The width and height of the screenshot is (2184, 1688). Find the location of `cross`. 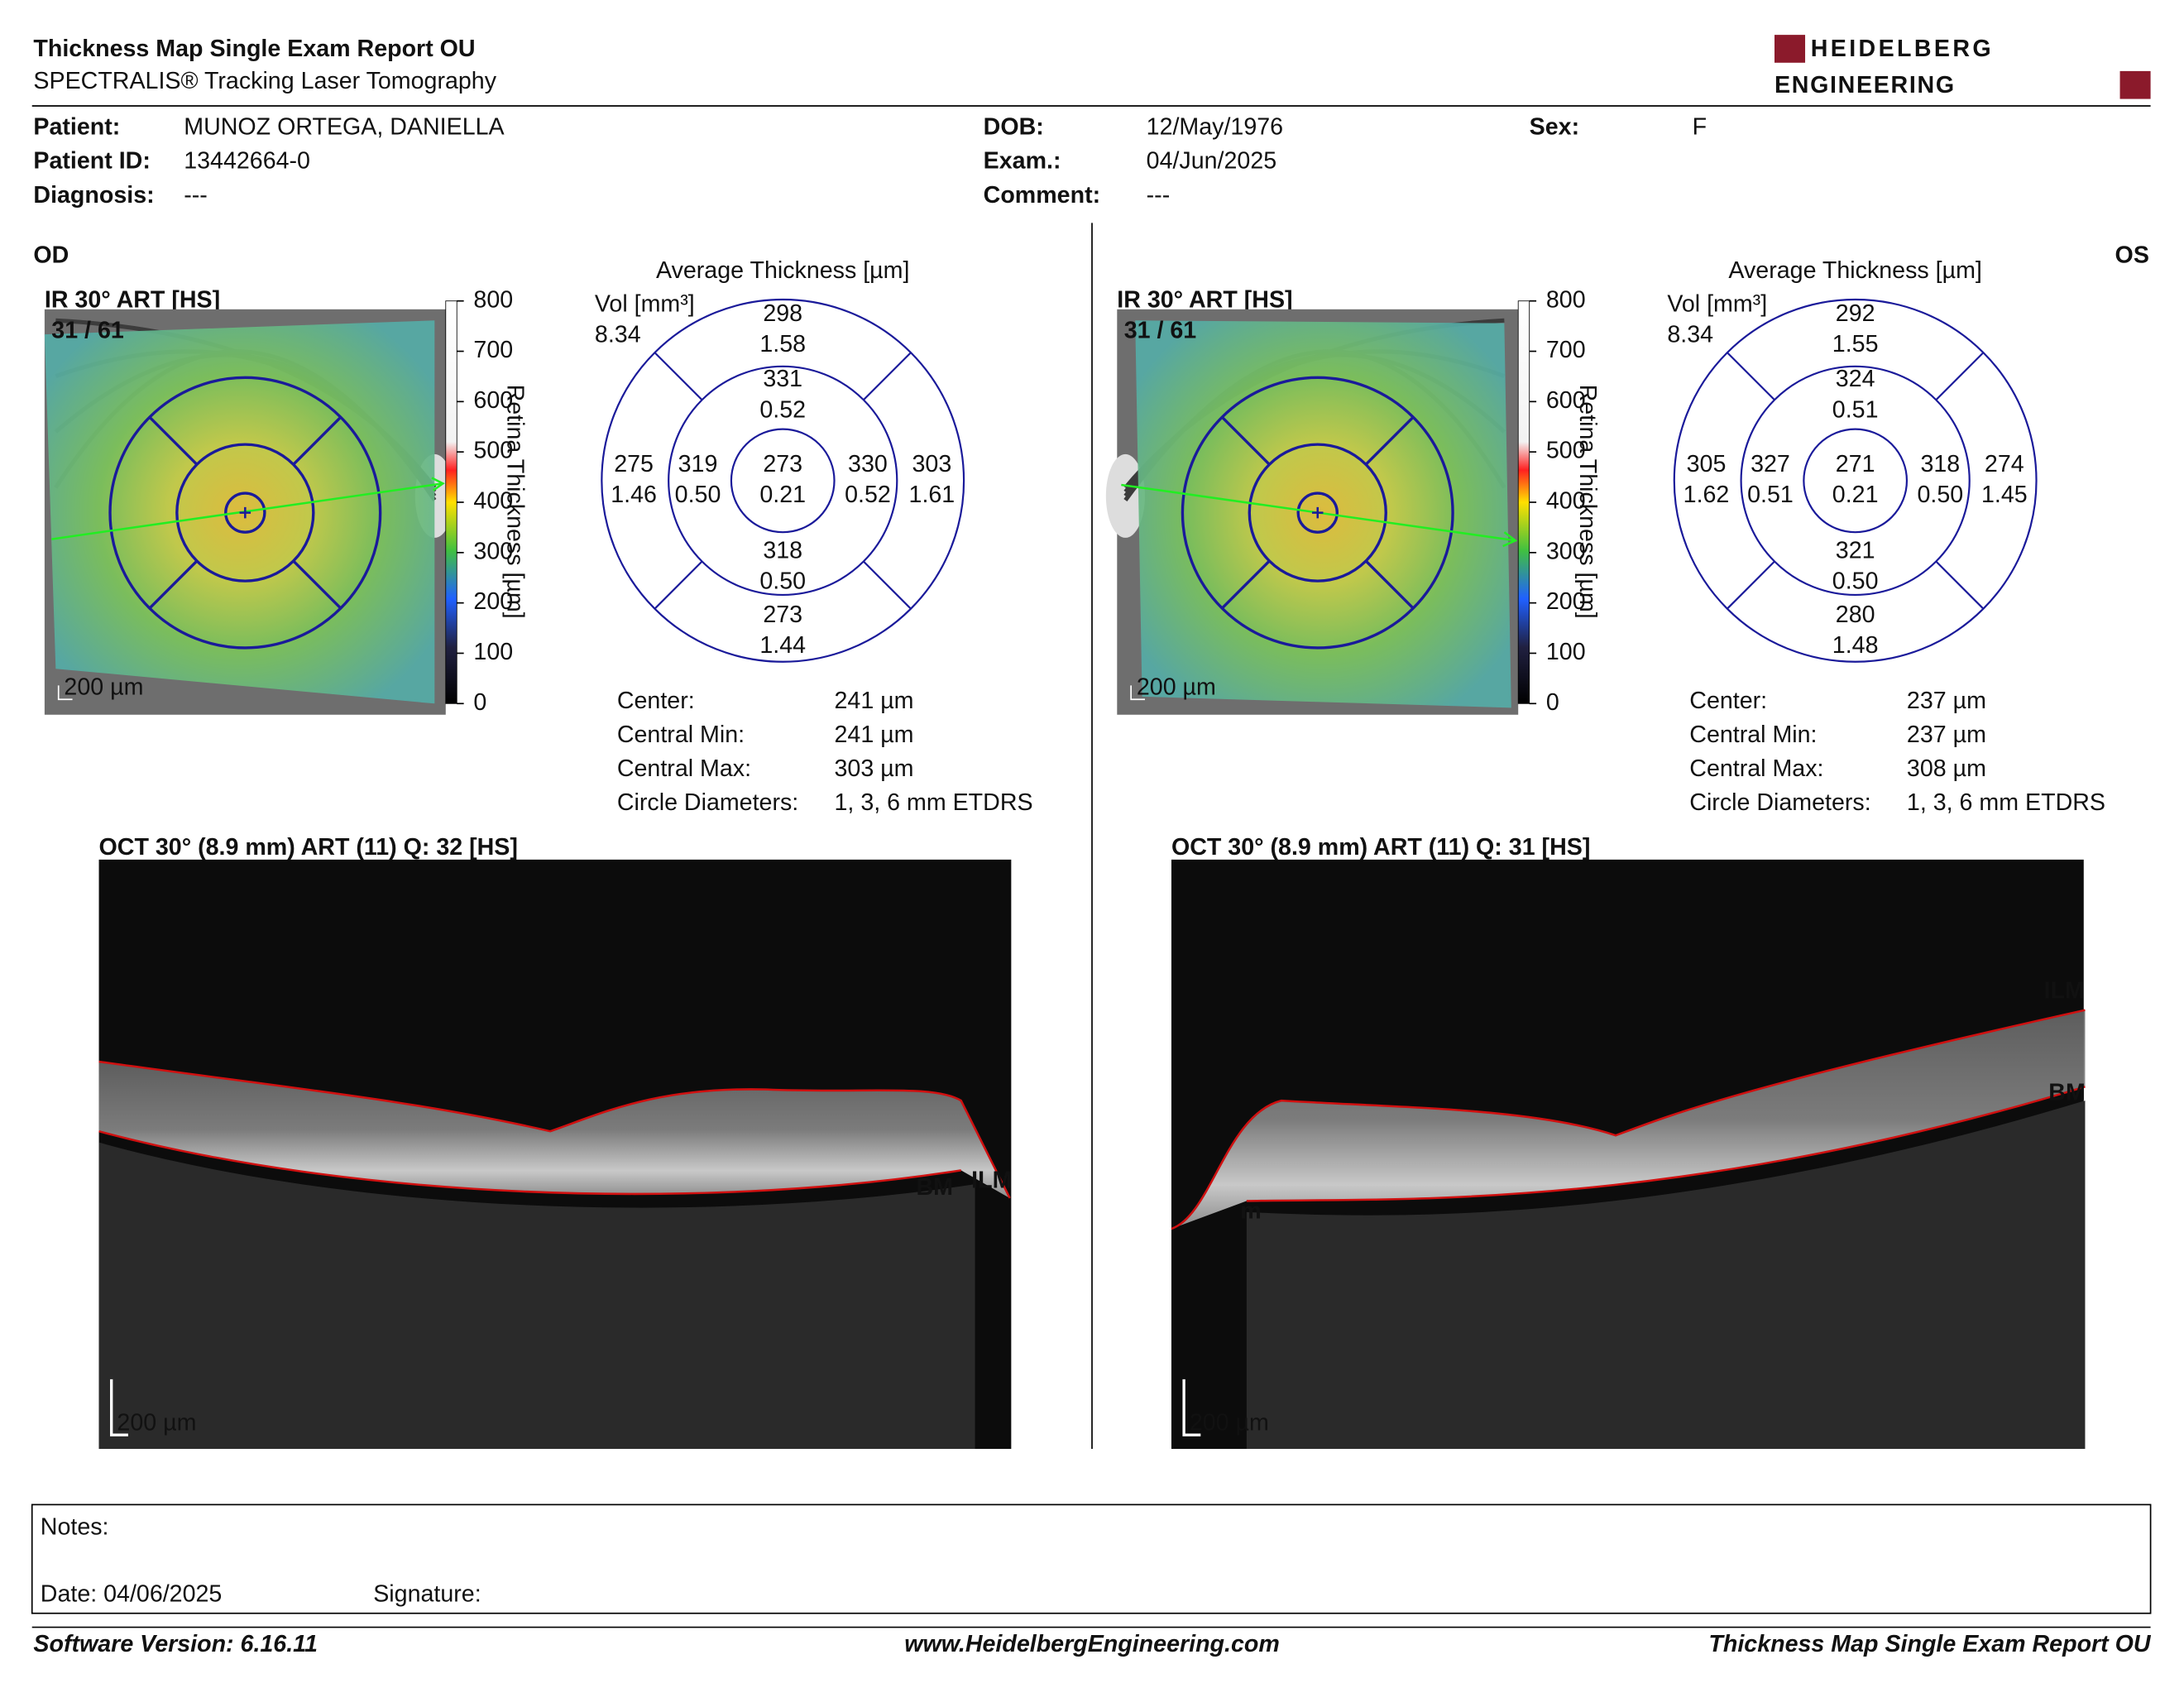

cross is located at coordinates (1318, 512).